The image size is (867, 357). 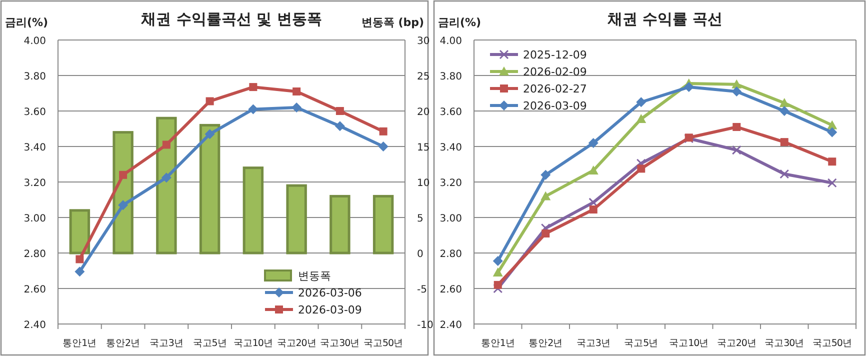 What do you see at coordinates (423, 41) in the screenshot?
I see `y2-tick-label: 30` at bounding box center [423, 41].